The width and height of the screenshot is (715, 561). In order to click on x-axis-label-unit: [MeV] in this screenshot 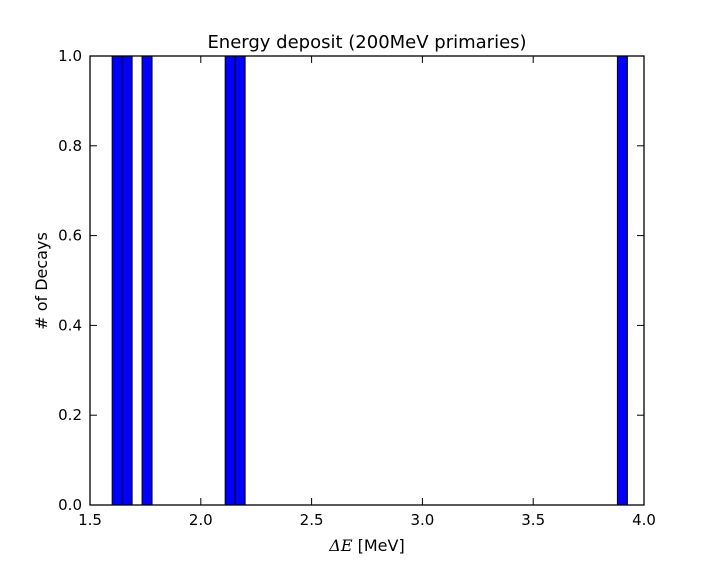, I will do `click(379, 545)`.